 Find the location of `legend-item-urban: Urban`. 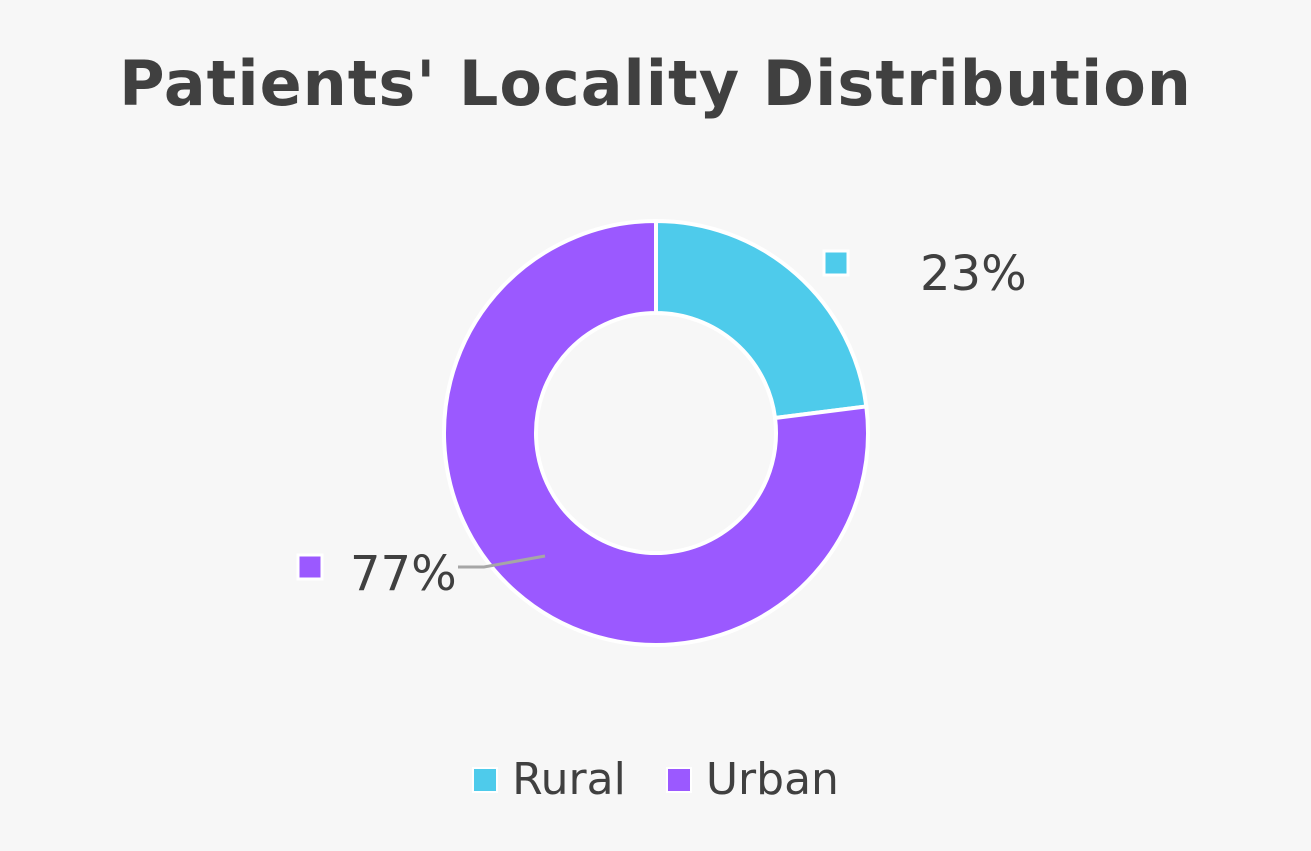

legend-item-urban: Urban is located at coordinates (752, 780).